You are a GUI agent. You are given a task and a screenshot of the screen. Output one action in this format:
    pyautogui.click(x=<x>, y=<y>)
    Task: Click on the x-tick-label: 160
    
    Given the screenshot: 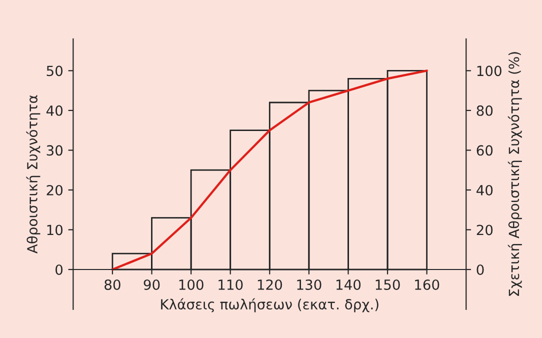 What is the action you would take?
    pyautogui.click(x=427, y=284)
    